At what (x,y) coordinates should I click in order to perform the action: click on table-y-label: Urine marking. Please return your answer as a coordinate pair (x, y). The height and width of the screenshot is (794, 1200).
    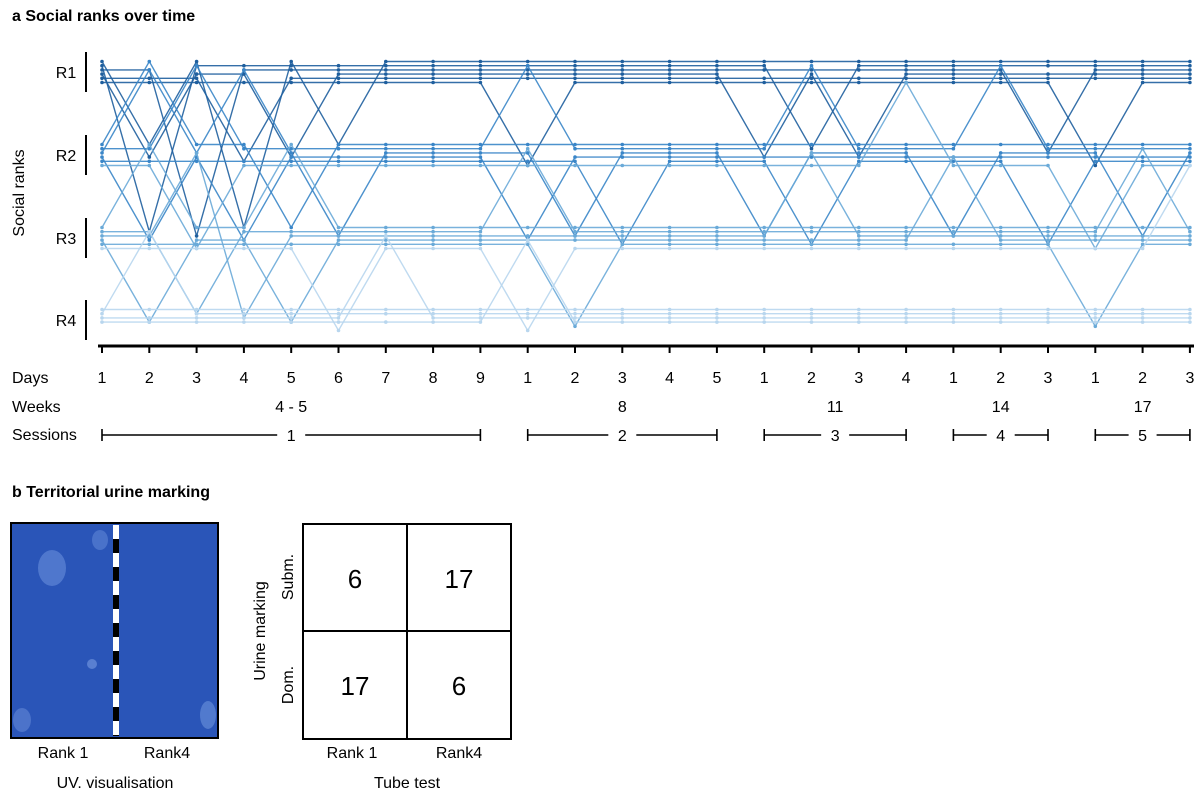
    Looking at the image, I should click on (260, 631).